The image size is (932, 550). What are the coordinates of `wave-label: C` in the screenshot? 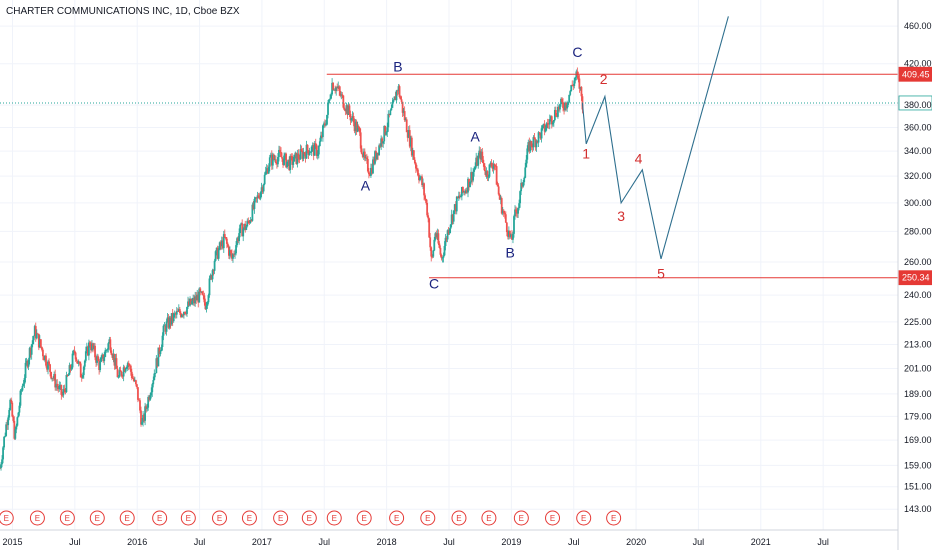 It's located at (577, 52).